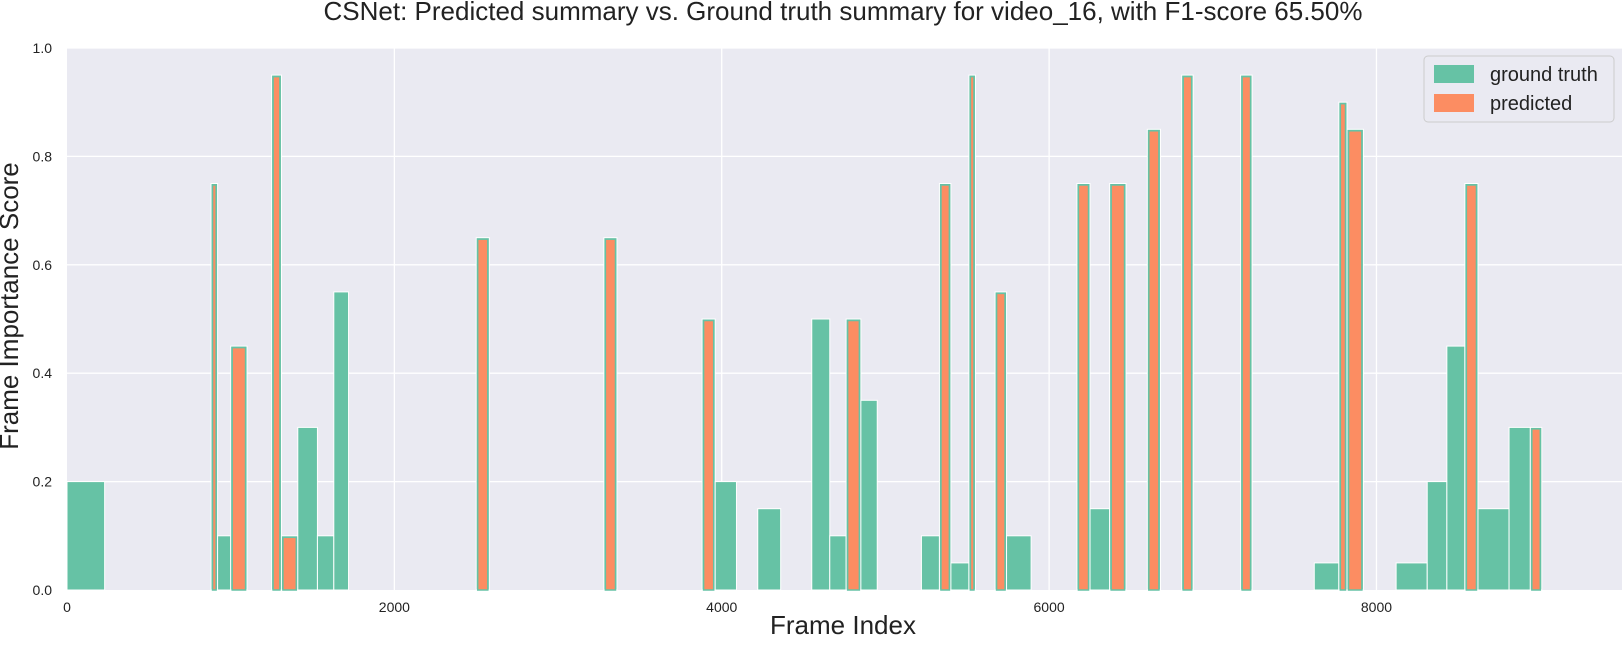  What do you see at coordinates (1049, 607) in the screenshot?
I see `x-tick-label: 6000` at bounding box center [1049, 607].